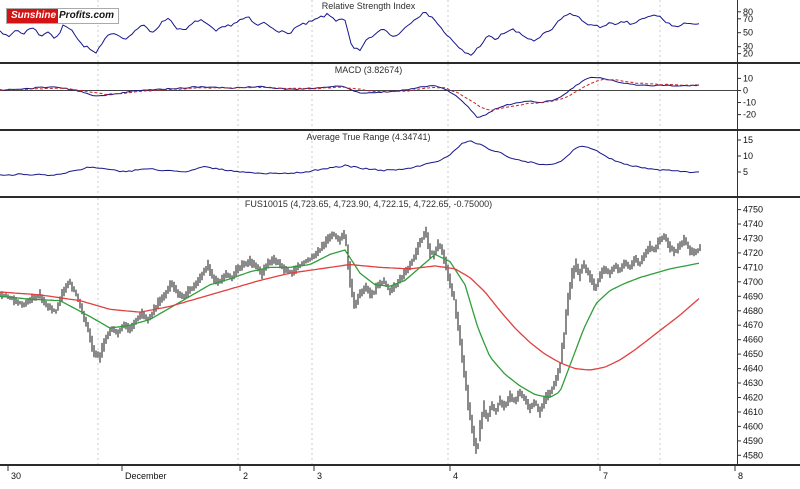 Image resolution: width=800 pixels, height=489 pixels. Describe the element at coordinates (753, 210) in the screenshot. I see `svg-text: 4750` at that location.